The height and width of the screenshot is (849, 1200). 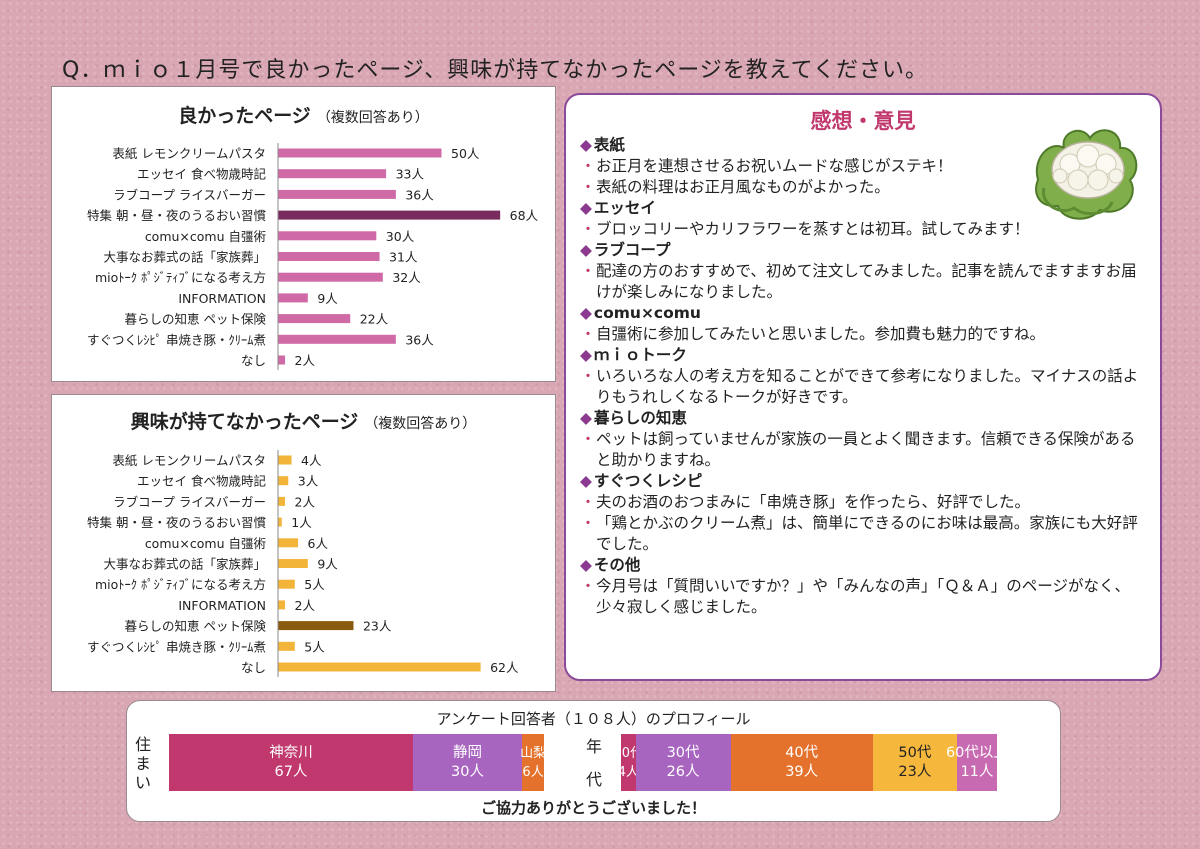 What do you see at coordinates (624, 208) in the screenshot?
I see `opinion-section-title: エッセイ` at bounding box center [624, 208].